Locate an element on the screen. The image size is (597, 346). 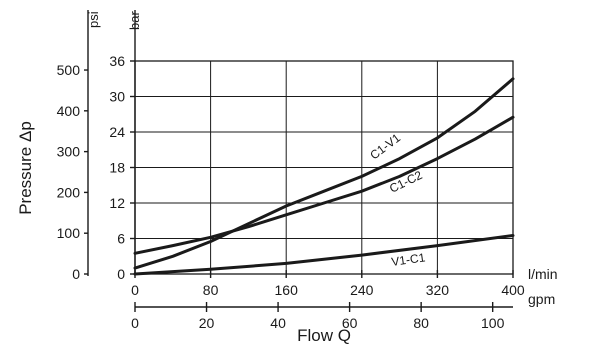
x-tick-label: 0 is located at coordinates (135, 290).